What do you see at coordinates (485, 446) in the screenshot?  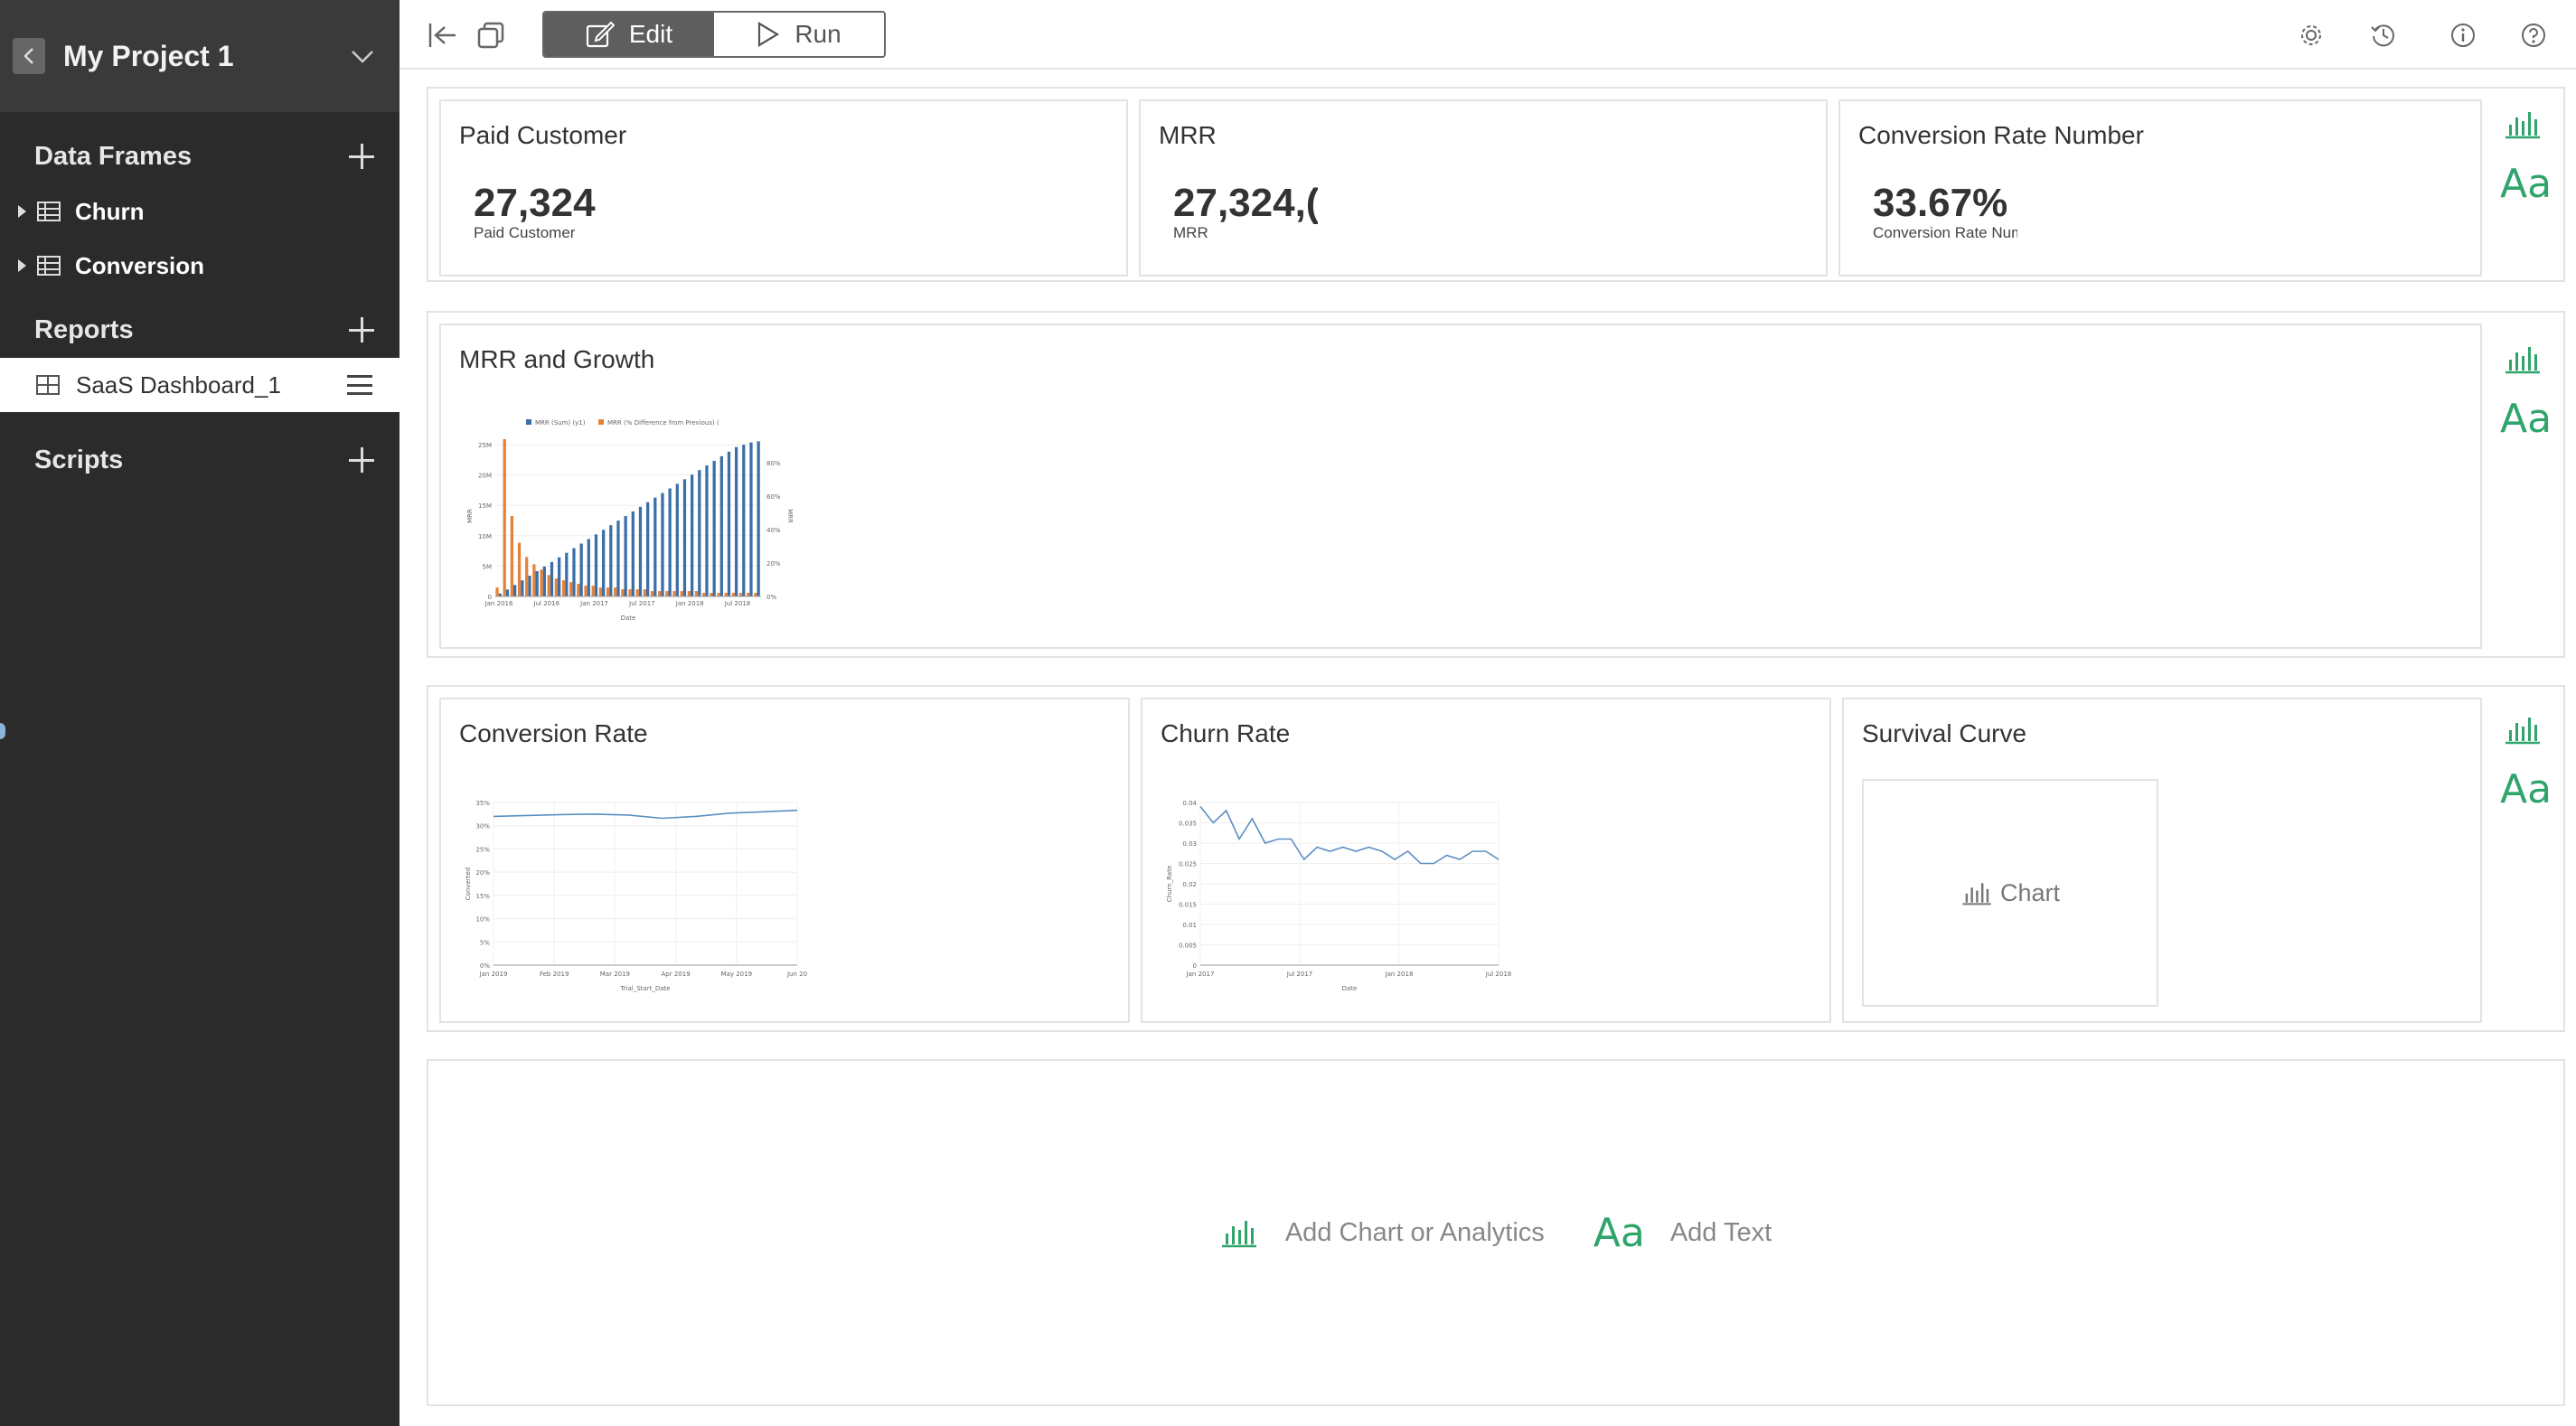 I see `y-tick-label: 25M` at bounding box center [485, 446].